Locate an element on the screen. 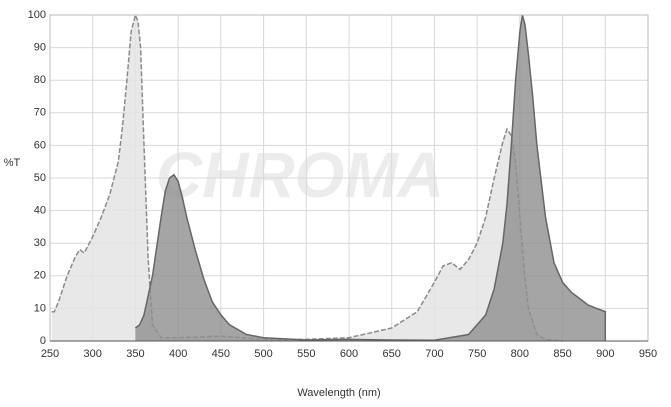 This screenshot has height=407, width=671. x-tick-label: 450 is located at coordinates (221, 354).